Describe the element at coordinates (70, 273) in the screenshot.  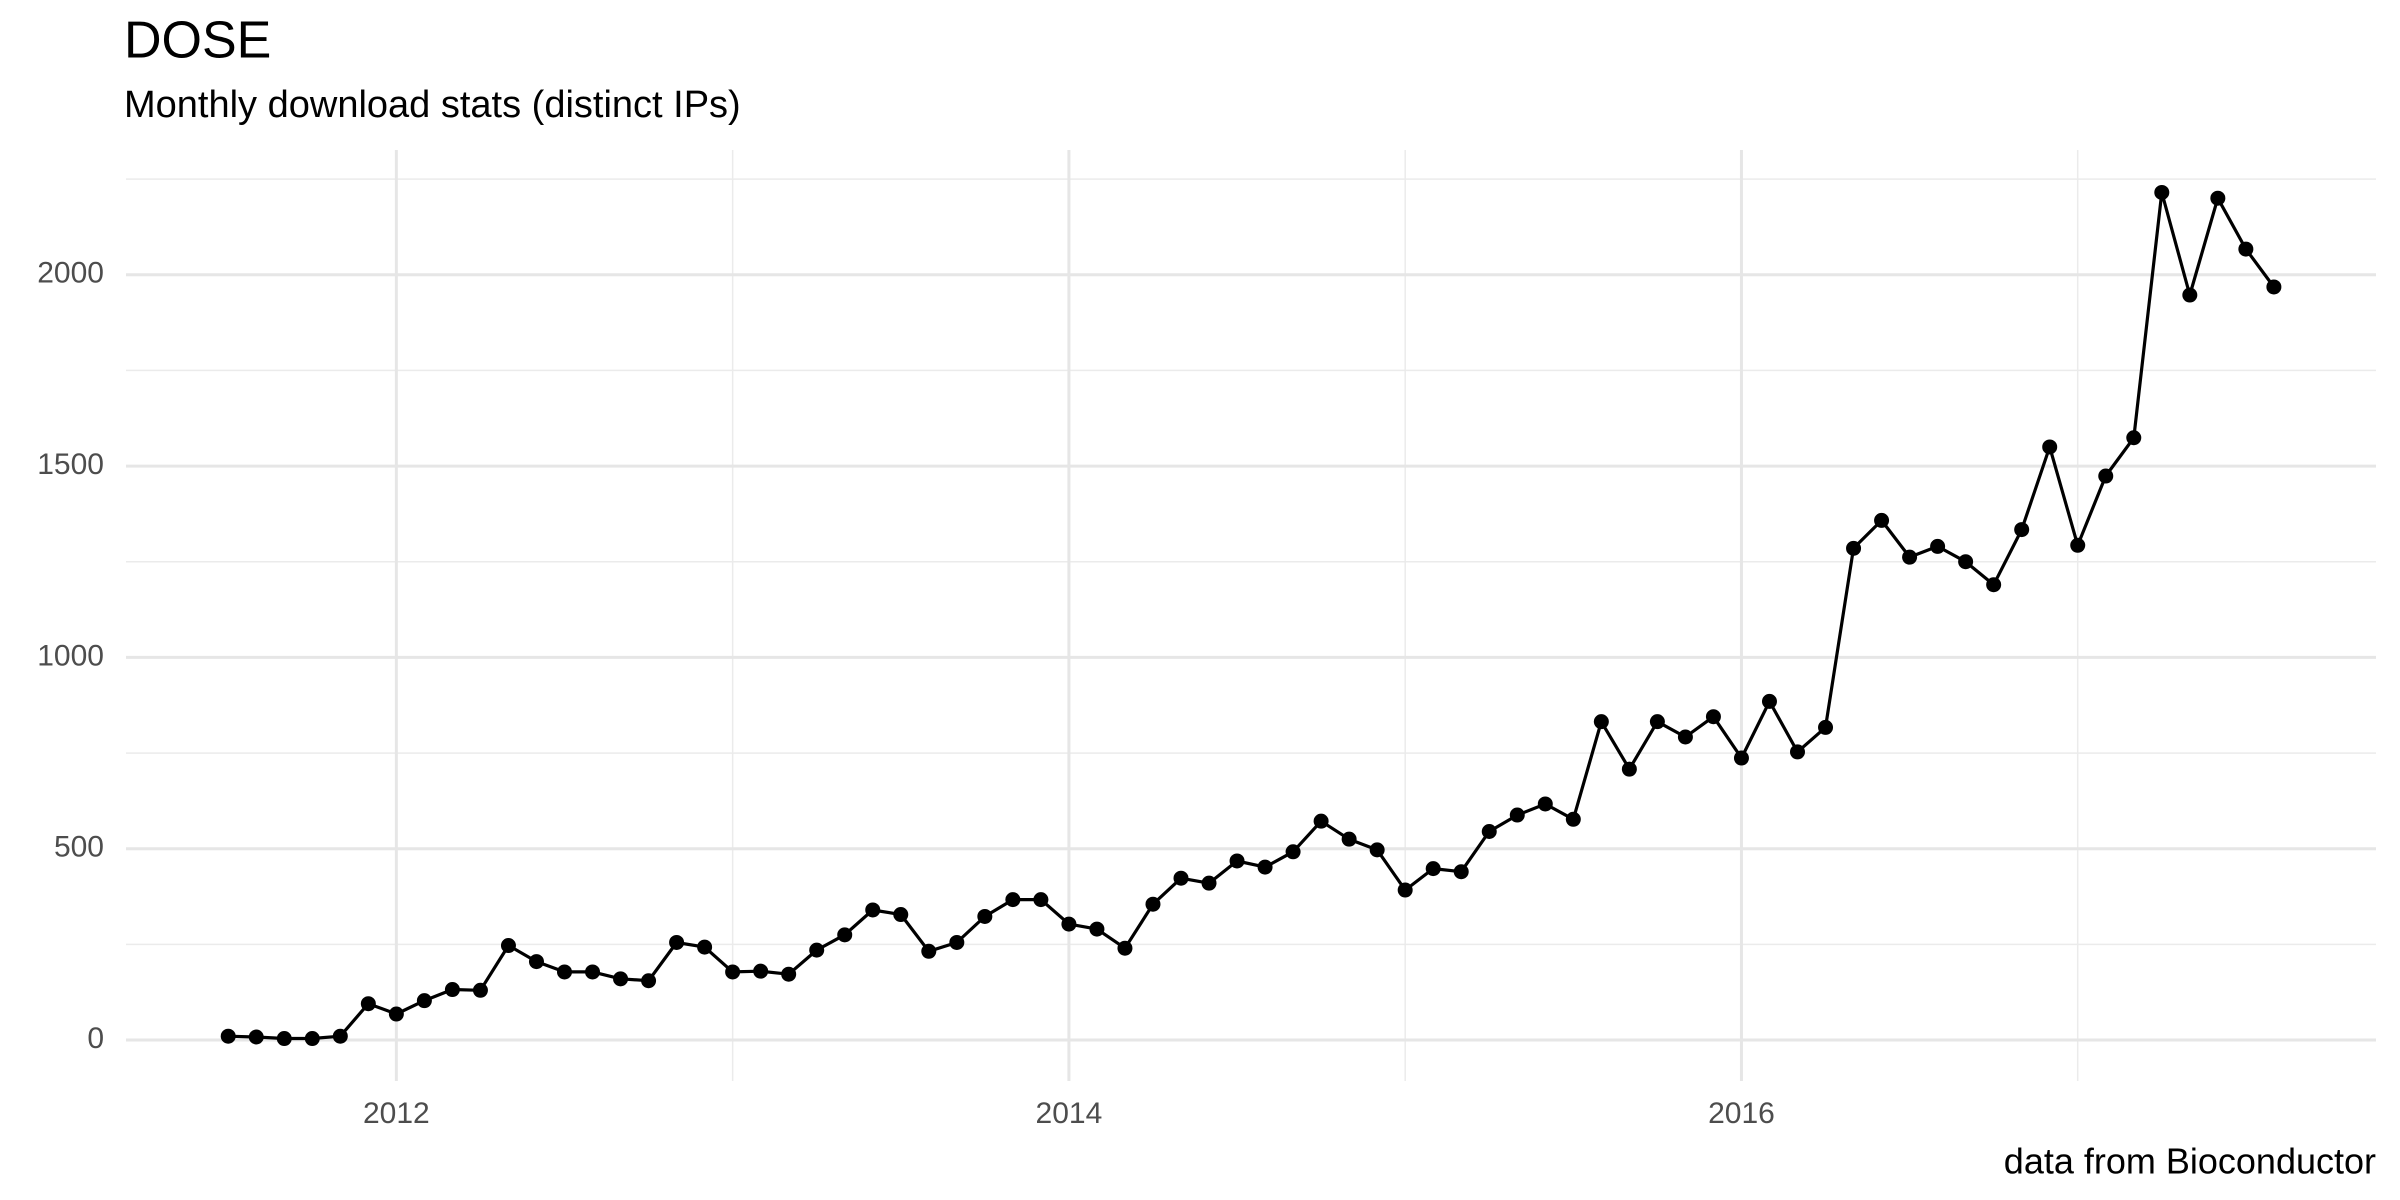
I see `y-tick-label: 2000` at that location.